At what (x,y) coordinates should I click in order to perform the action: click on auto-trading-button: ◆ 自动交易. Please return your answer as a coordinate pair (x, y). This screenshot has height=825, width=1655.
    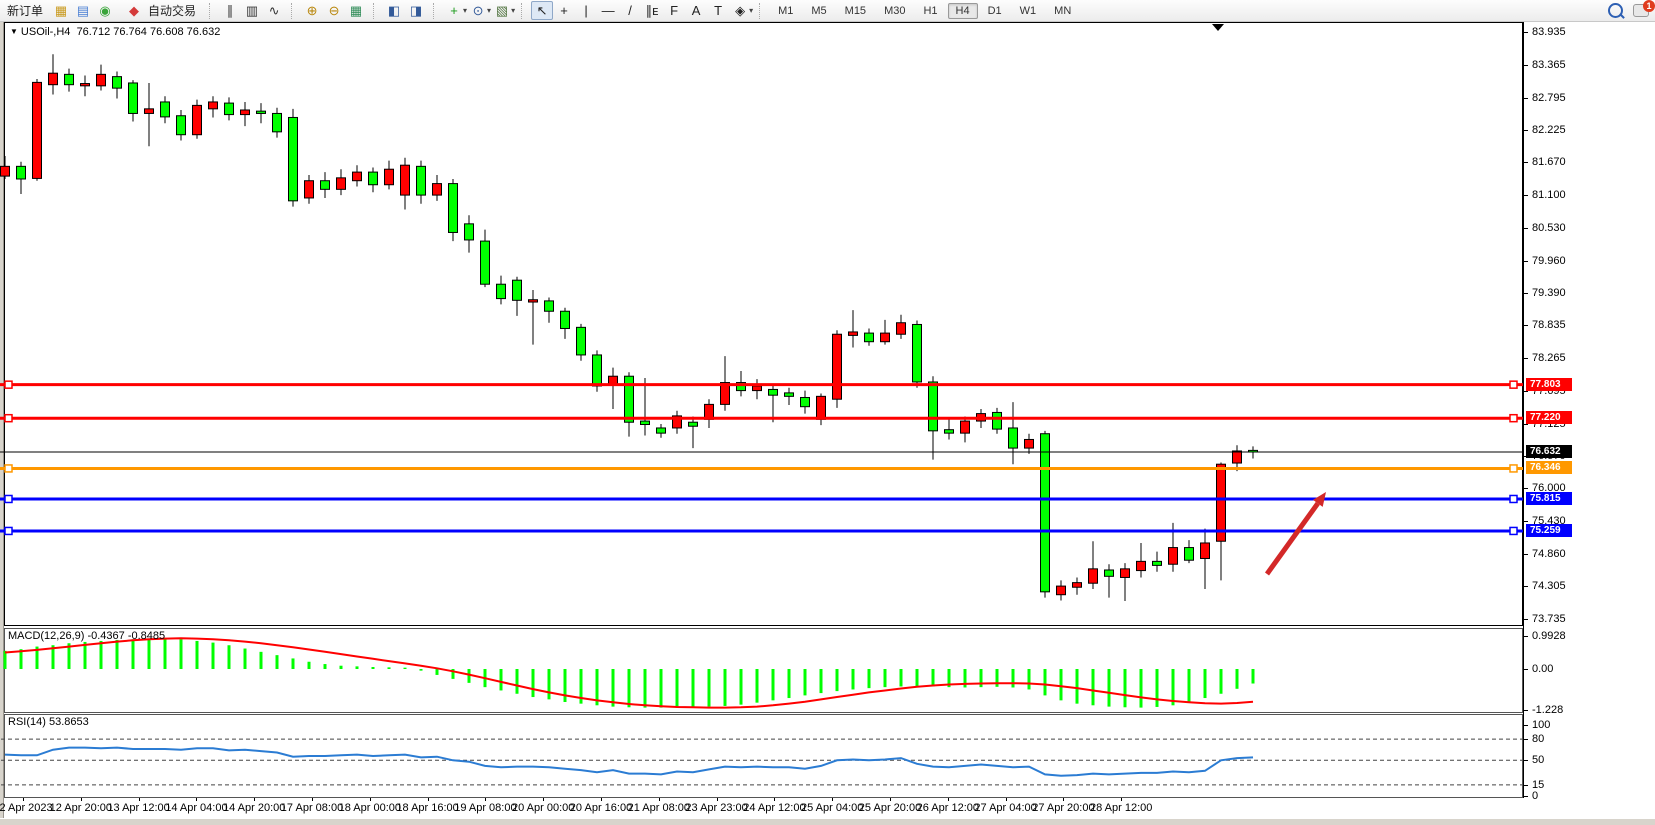
    Looking at the image, I should click on (159, 11).